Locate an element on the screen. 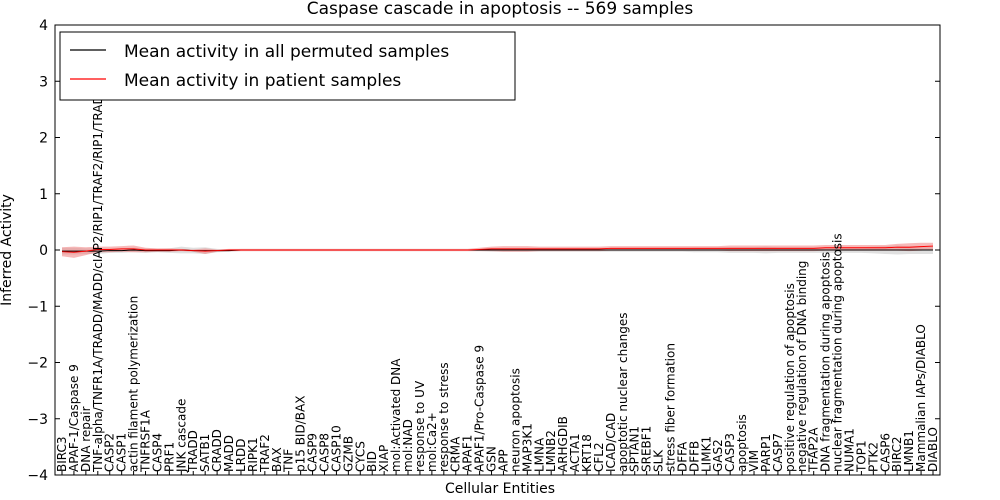  x-tick-label-2: DNA repair is located at coordinates (86, 439).